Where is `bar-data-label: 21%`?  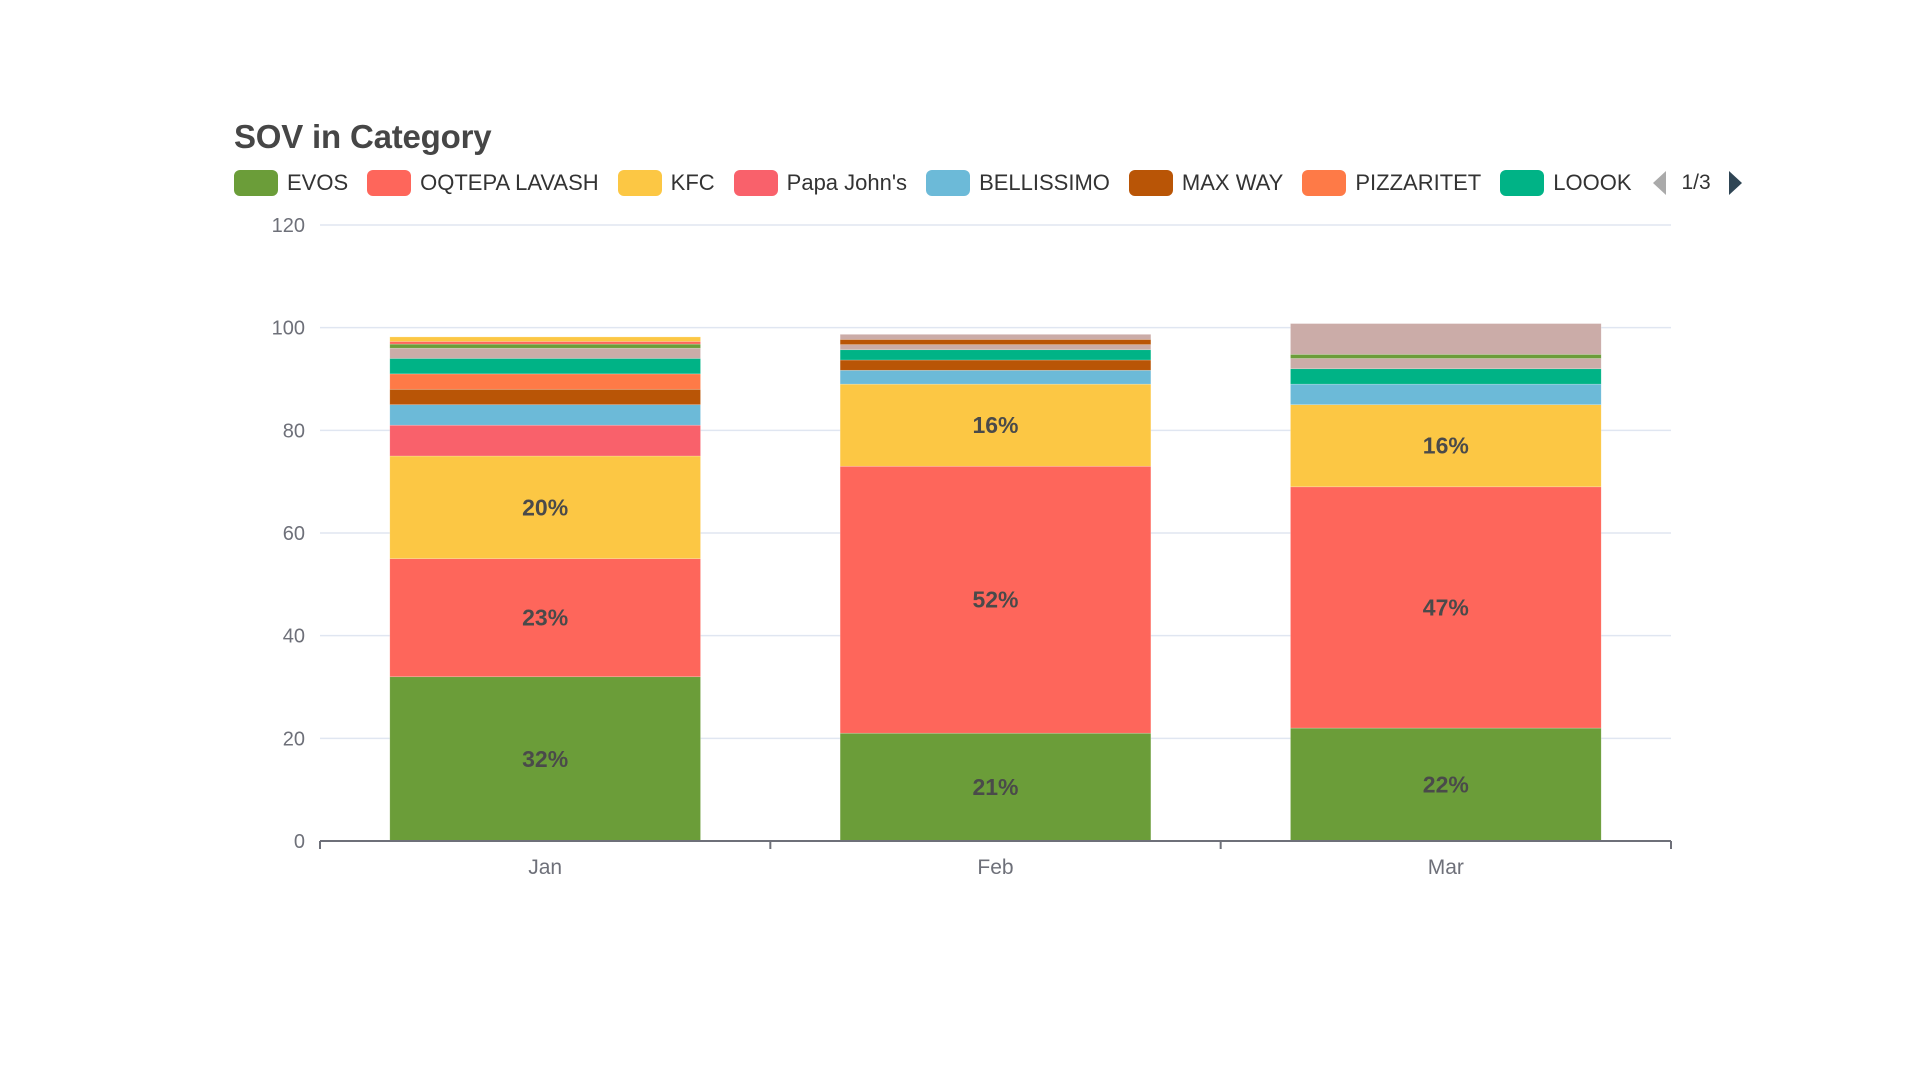
bar-data-label: 21% is located at coordinates (995, 787).